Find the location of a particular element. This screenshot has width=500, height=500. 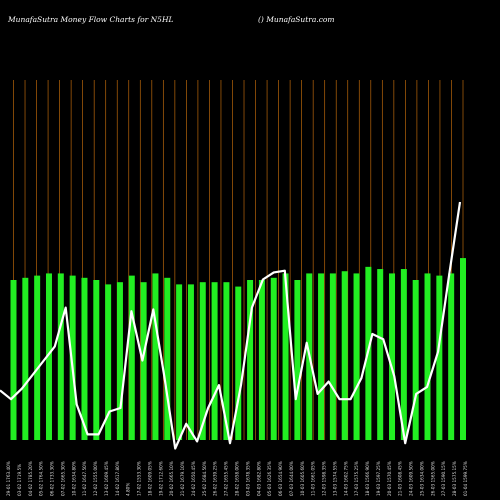

x-tick-label: 13-03 1574.55% is located at coordinates (334, 478).